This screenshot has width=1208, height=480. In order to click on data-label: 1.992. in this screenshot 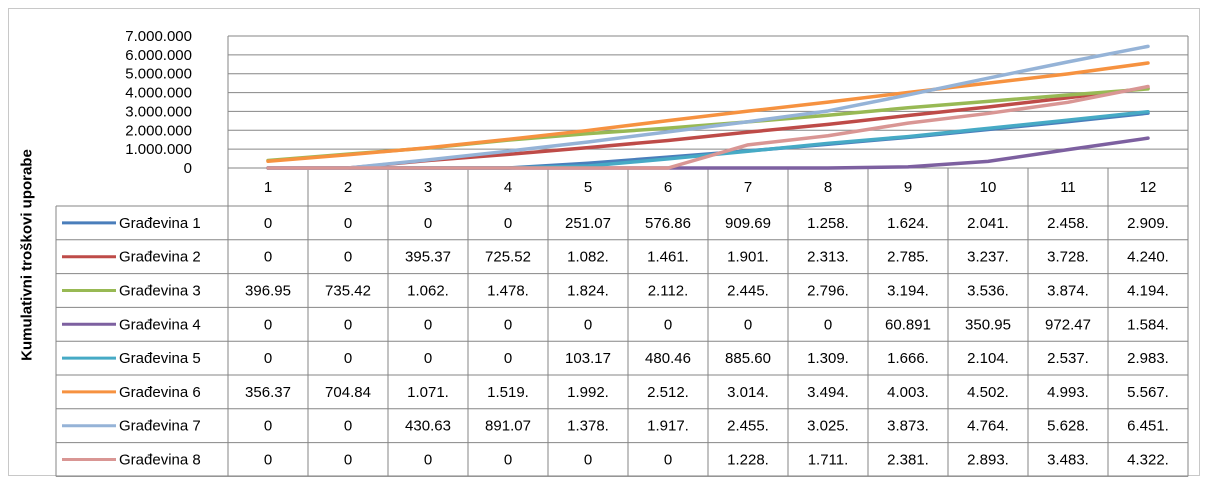, I will do `click(588, 392)`.